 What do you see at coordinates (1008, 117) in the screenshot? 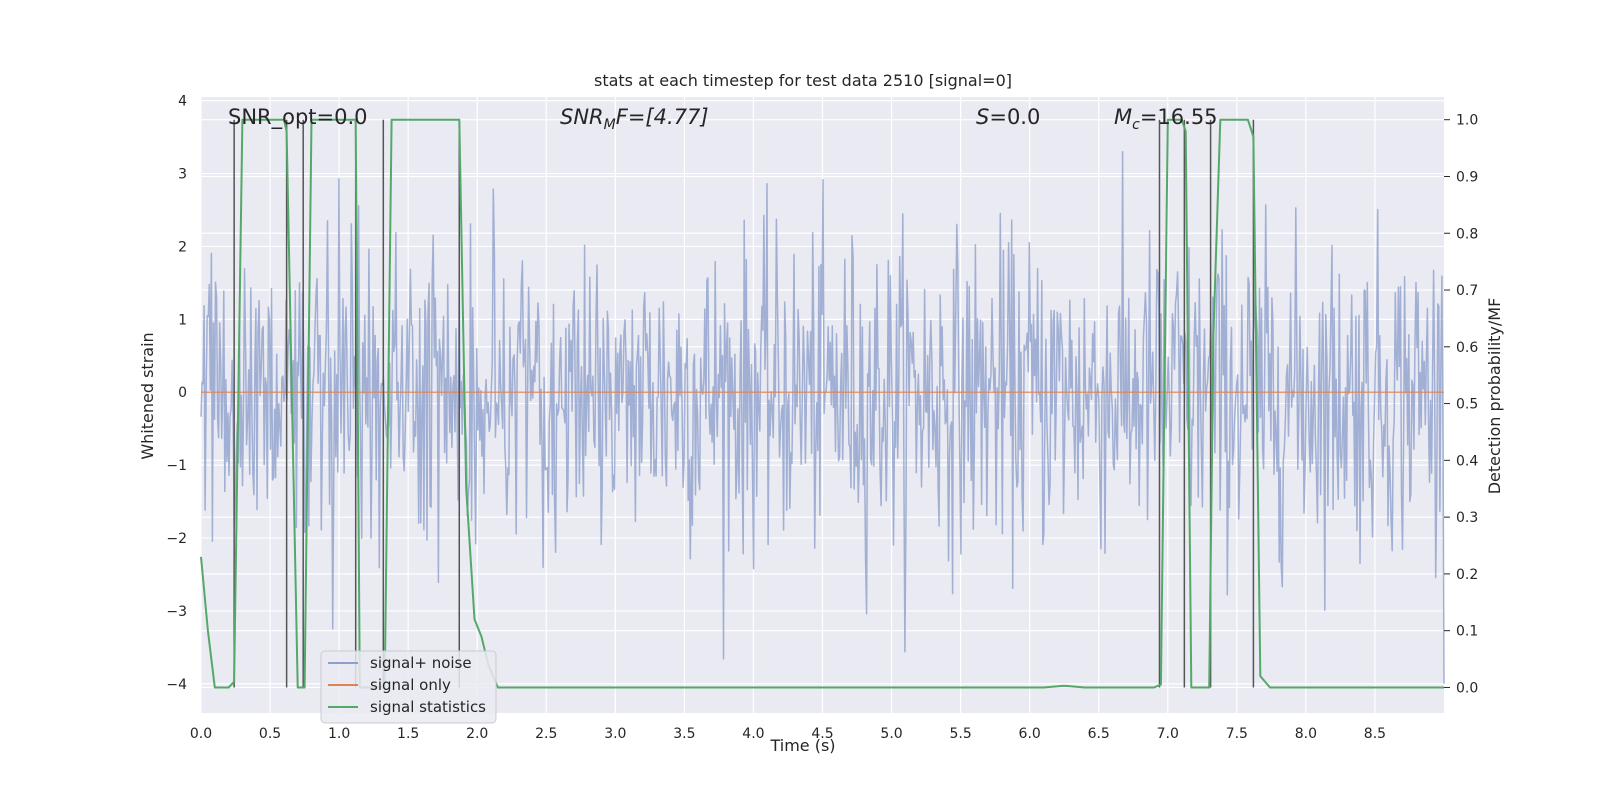
I see `annotation-s: S=0.0` at bounding box center [1008, 117].